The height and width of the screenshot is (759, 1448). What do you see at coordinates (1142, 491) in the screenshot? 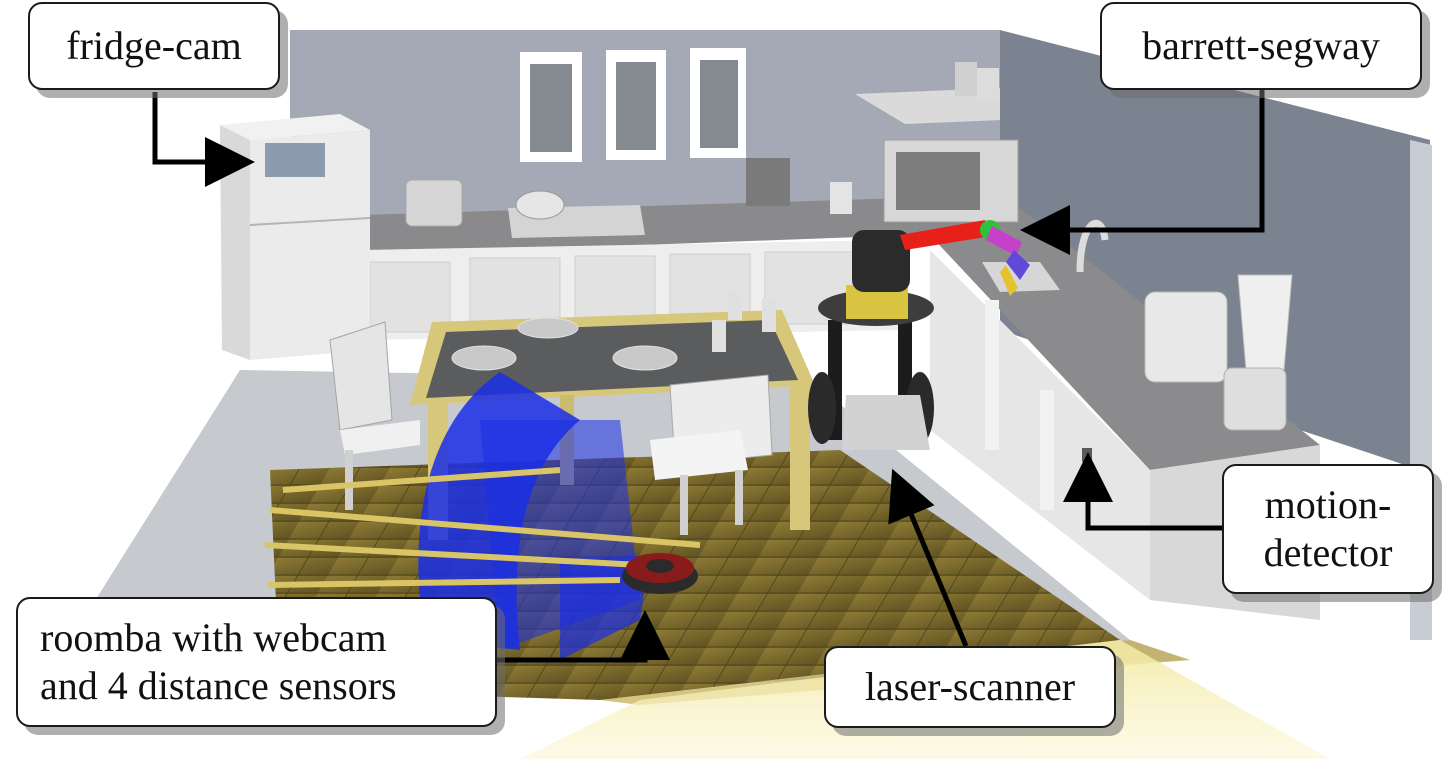
I see `motion-detector-connector` at bounding box center [1142, 491].